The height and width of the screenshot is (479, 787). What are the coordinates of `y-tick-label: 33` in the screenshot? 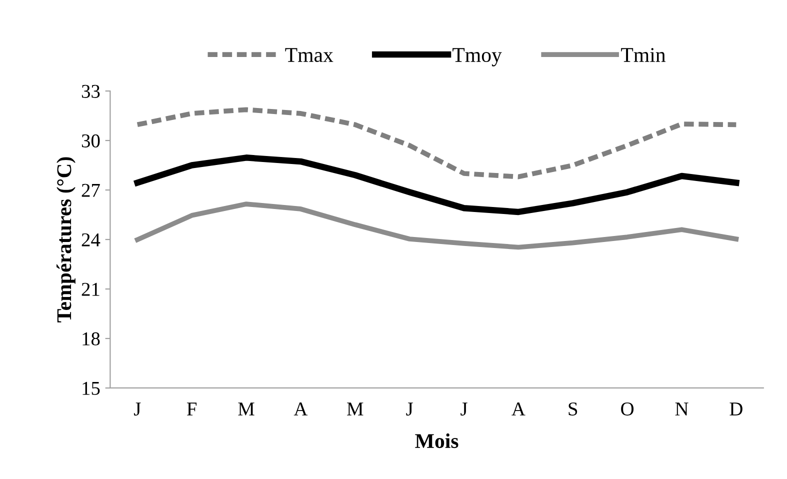 It's located at (91, 91).